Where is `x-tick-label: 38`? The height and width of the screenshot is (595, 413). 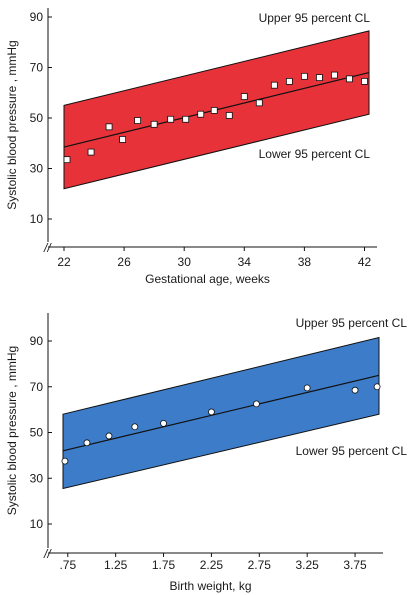 x-tick-label: 38 is located at coordinates (305, 262).